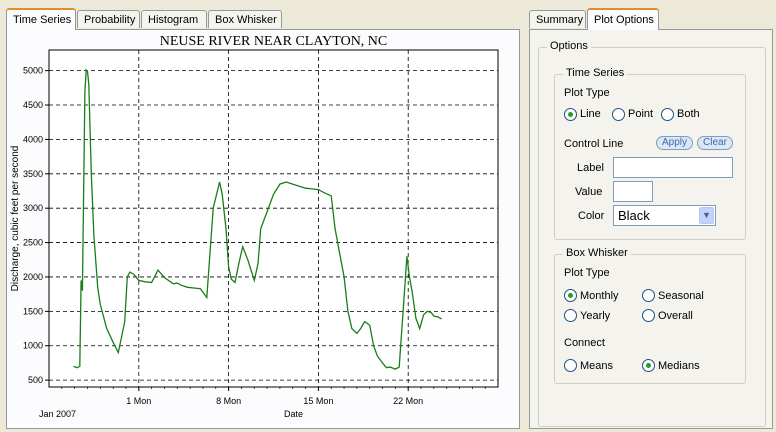 This screenshot has width=776, height=432. What do you see at coordinates (293, 414) in the screenshot?
I see `x-axis-label: Date` at bounding box center [293, 414].